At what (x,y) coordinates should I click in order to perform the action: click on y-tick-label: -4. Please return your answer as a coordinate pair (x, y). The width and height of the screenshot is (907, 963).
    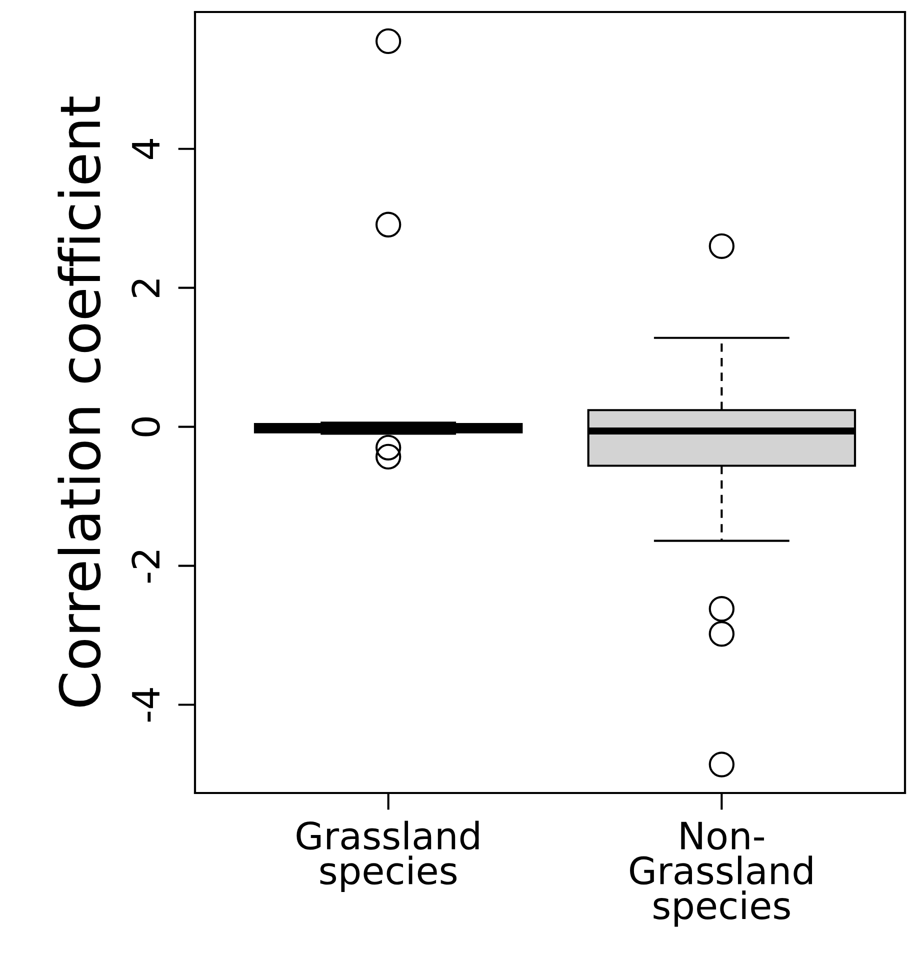
    Looking at the image, I should click on (146, 705).